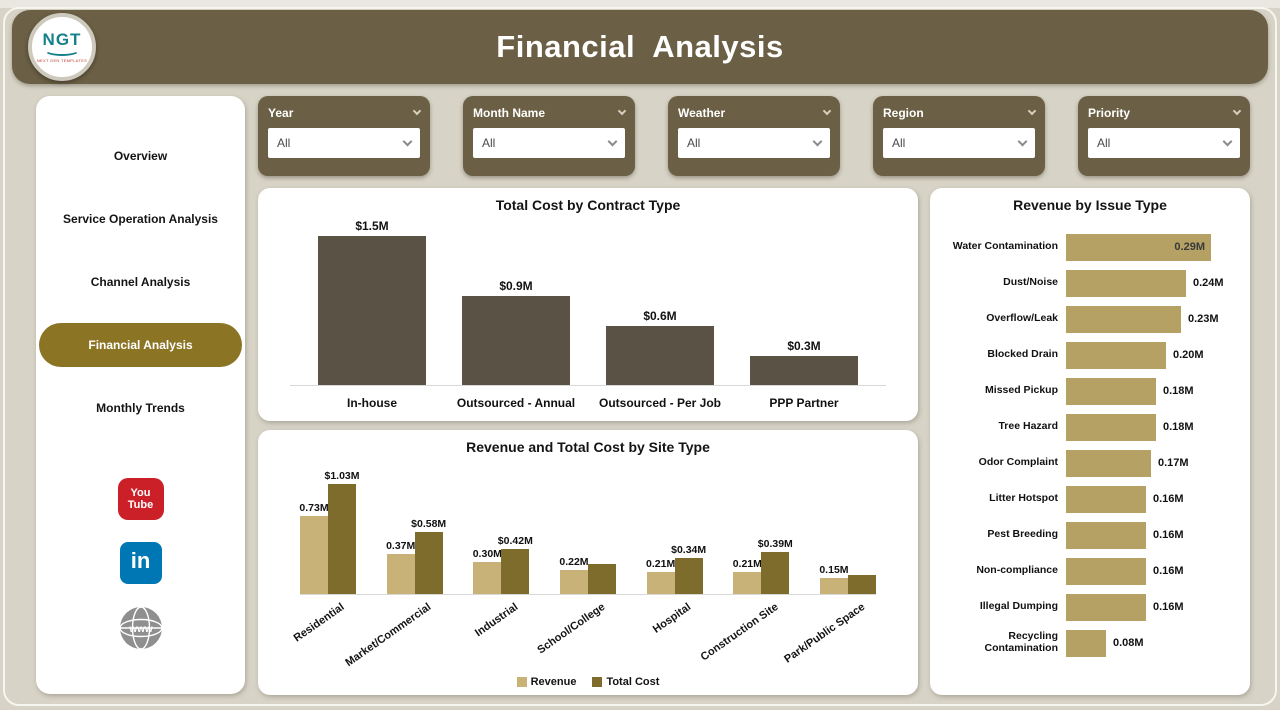  I want to click on bar-value-label: 0.21M, so click(747, 564).